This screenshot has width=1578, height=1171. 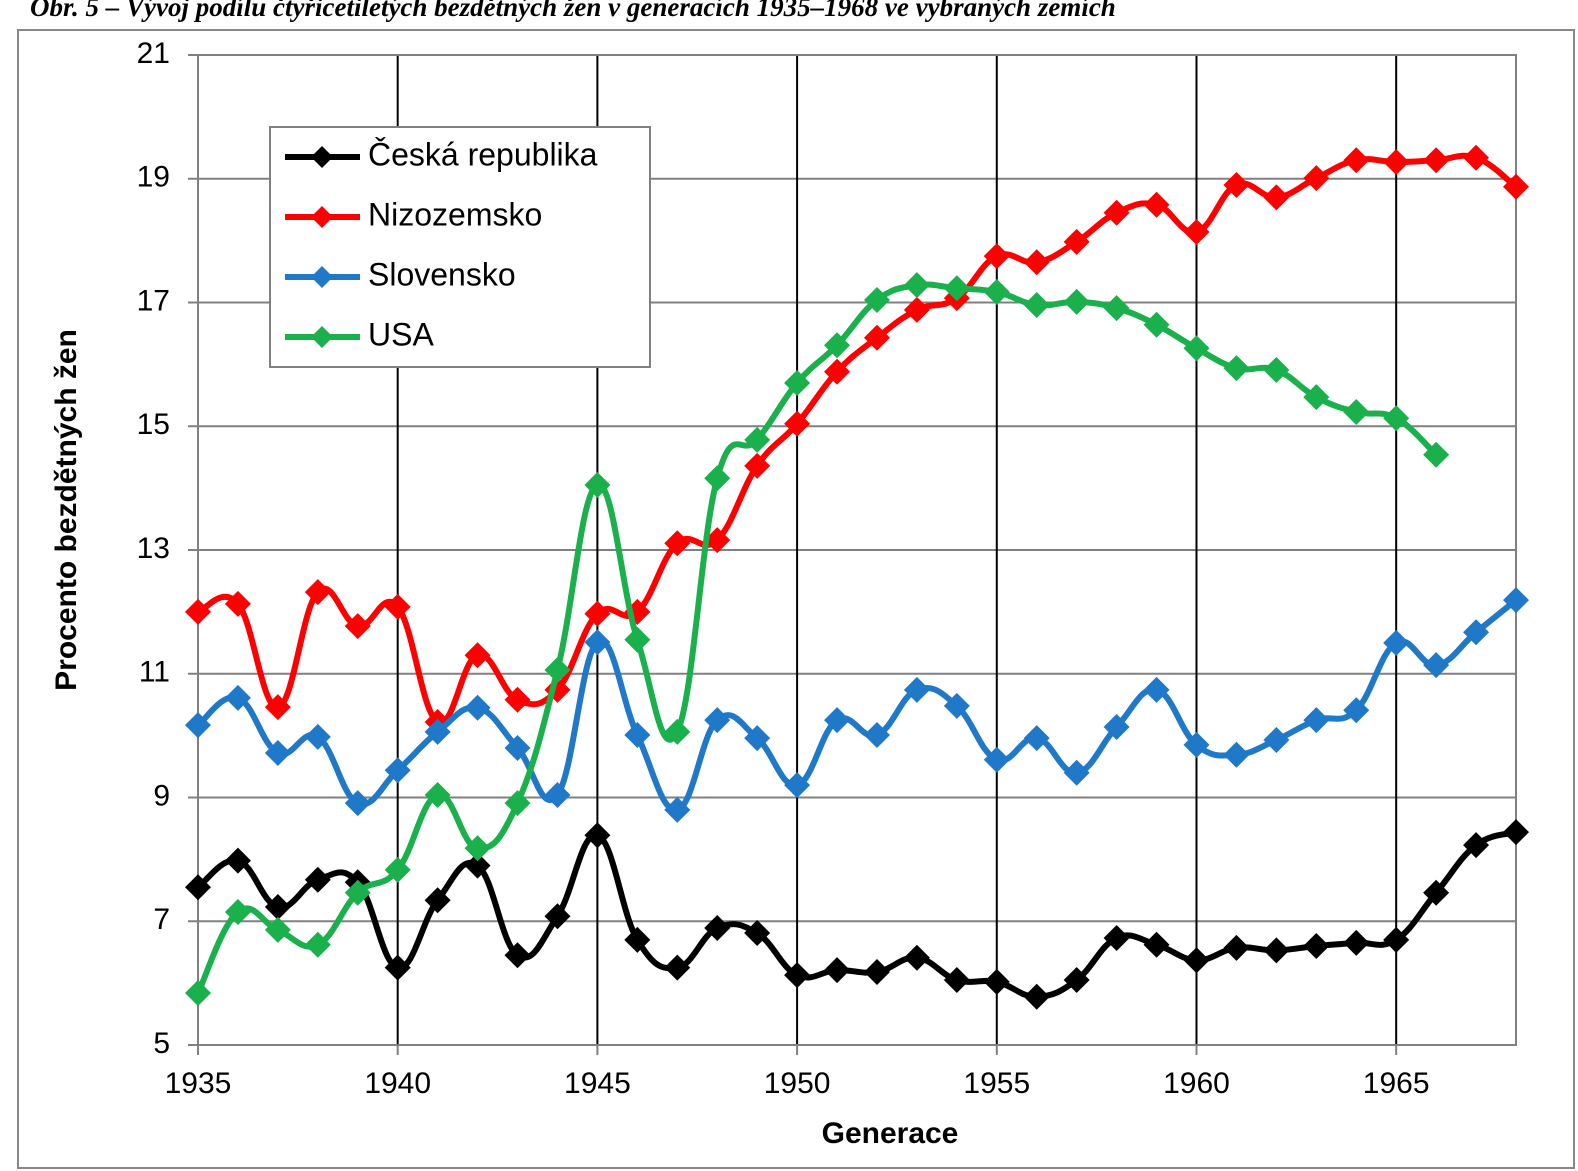 I want to click on x-axis-title: Generace, so click(x=890, y=1133).